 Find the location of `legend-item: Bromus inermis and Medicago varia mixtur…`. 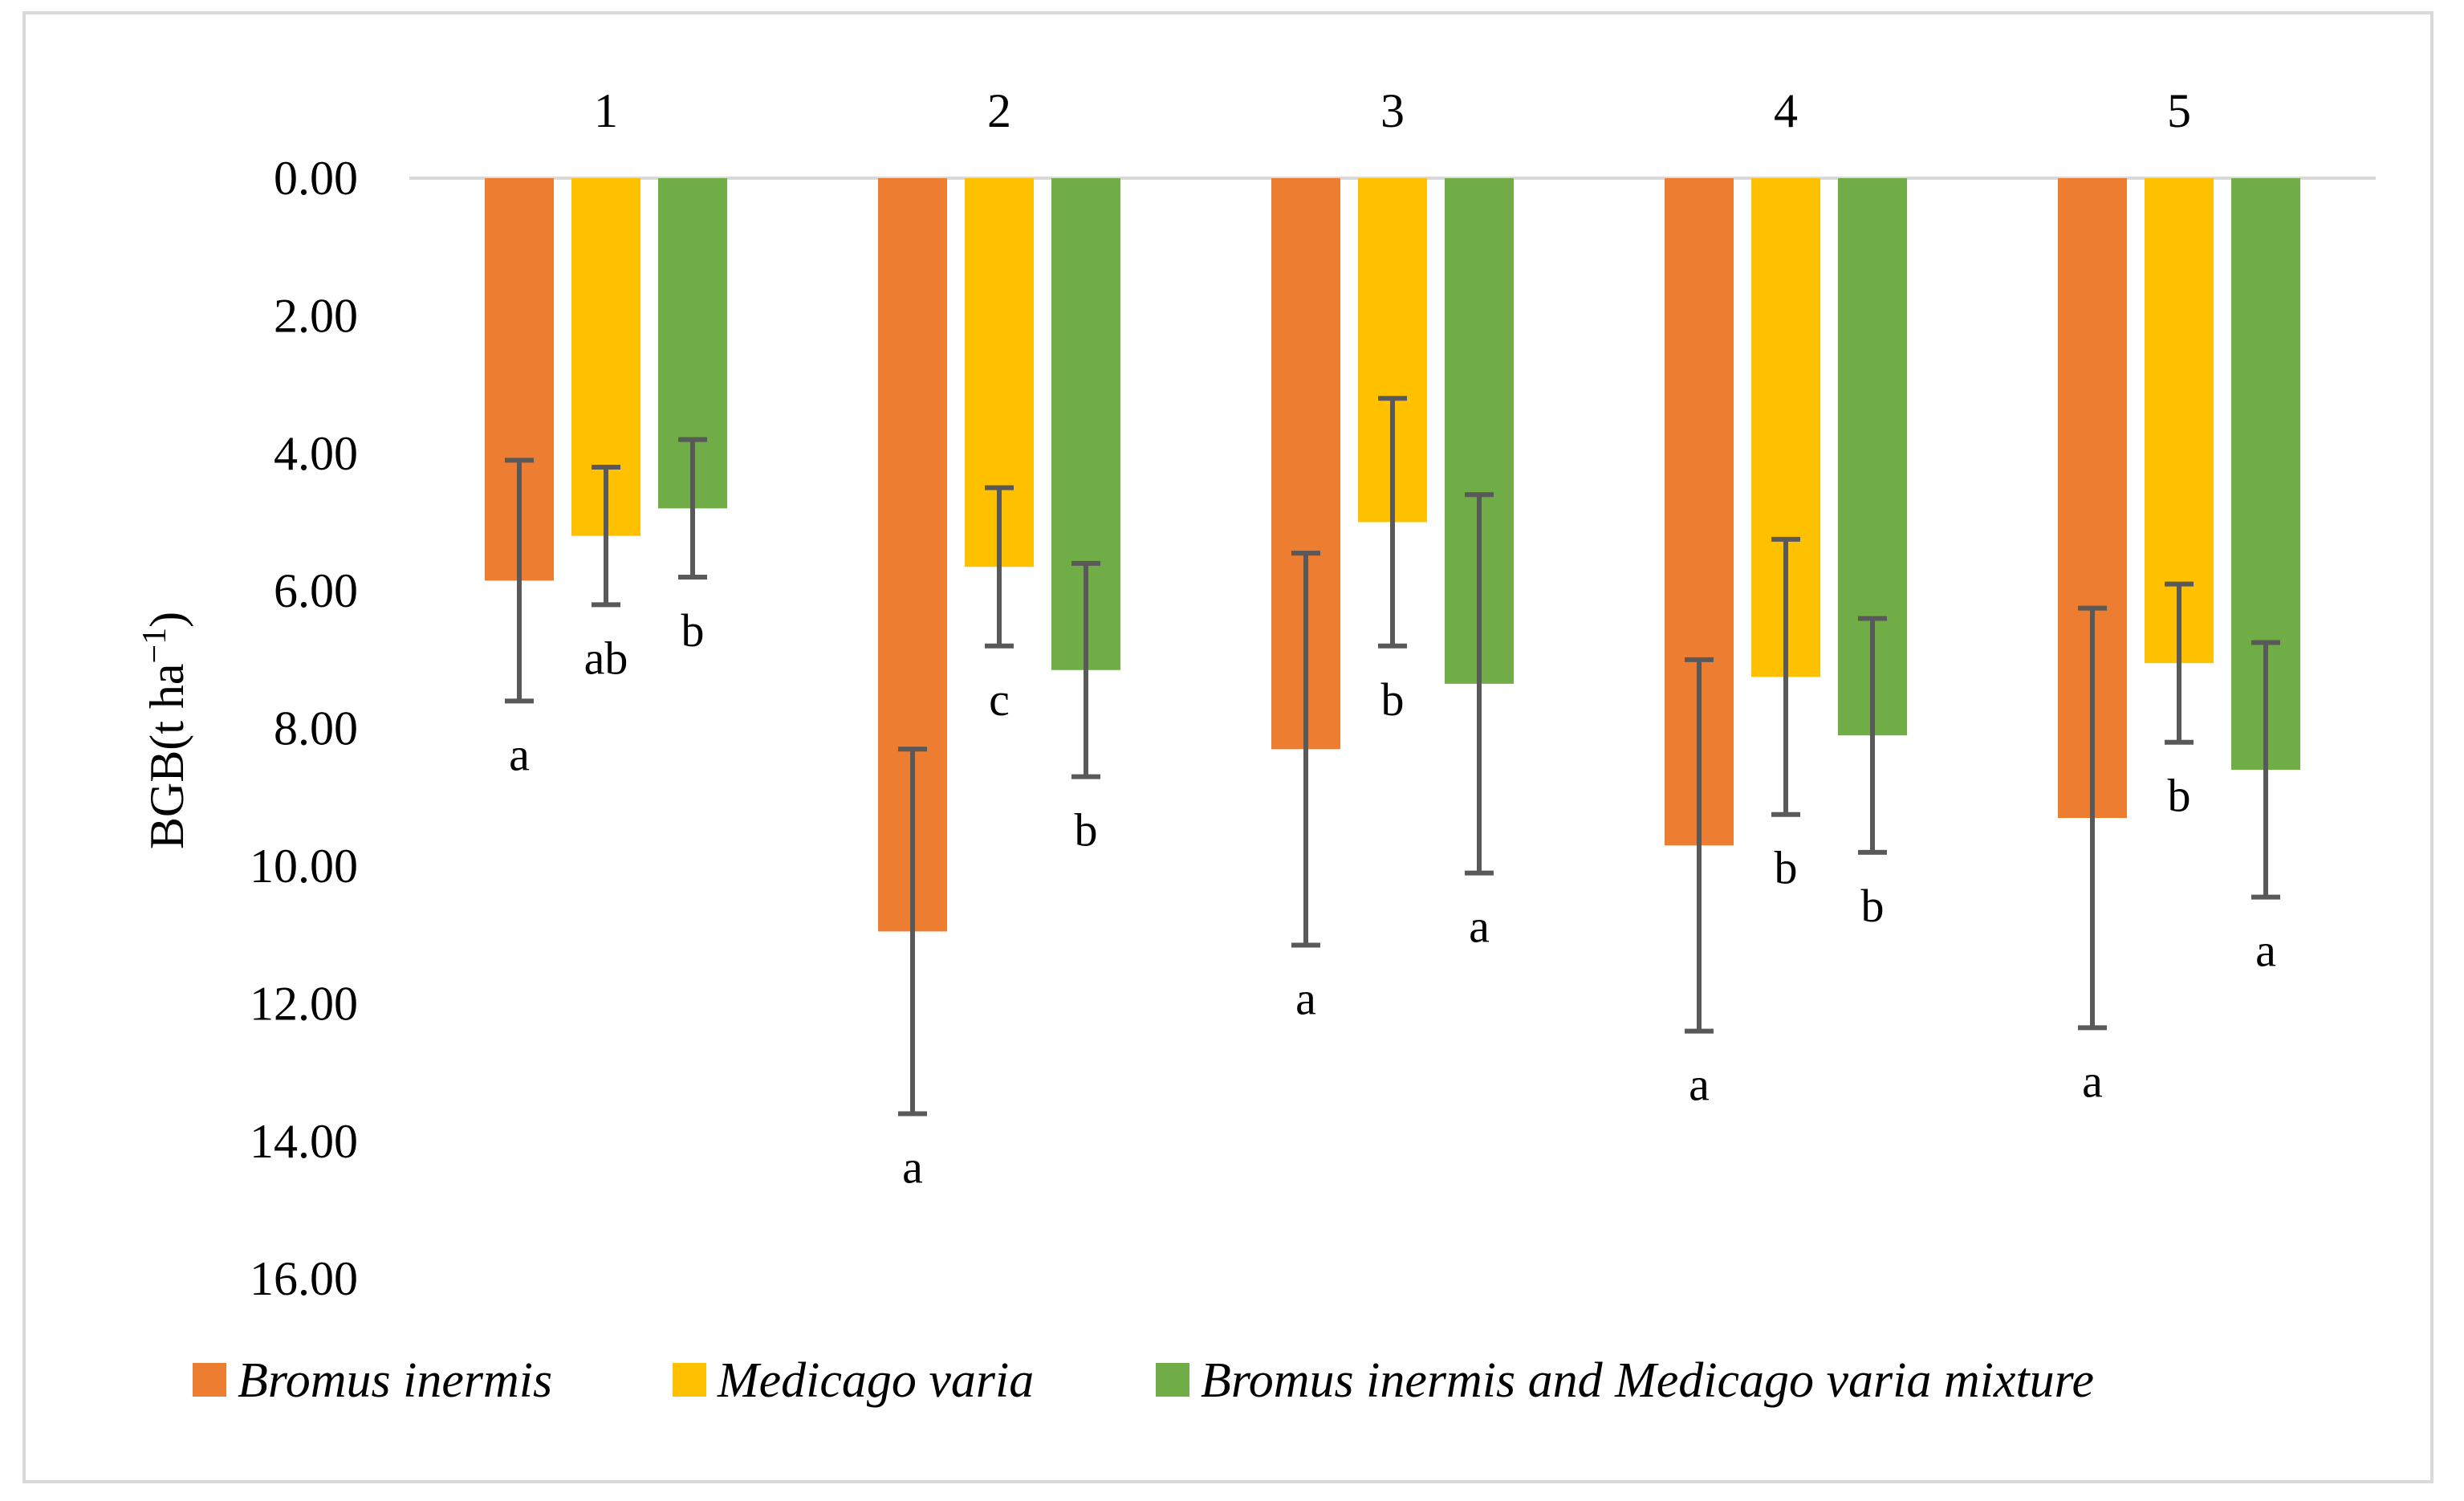

legend-item: Bromus inermis and Medicago varia mixtur… is located at coordinates (1625, 1381).